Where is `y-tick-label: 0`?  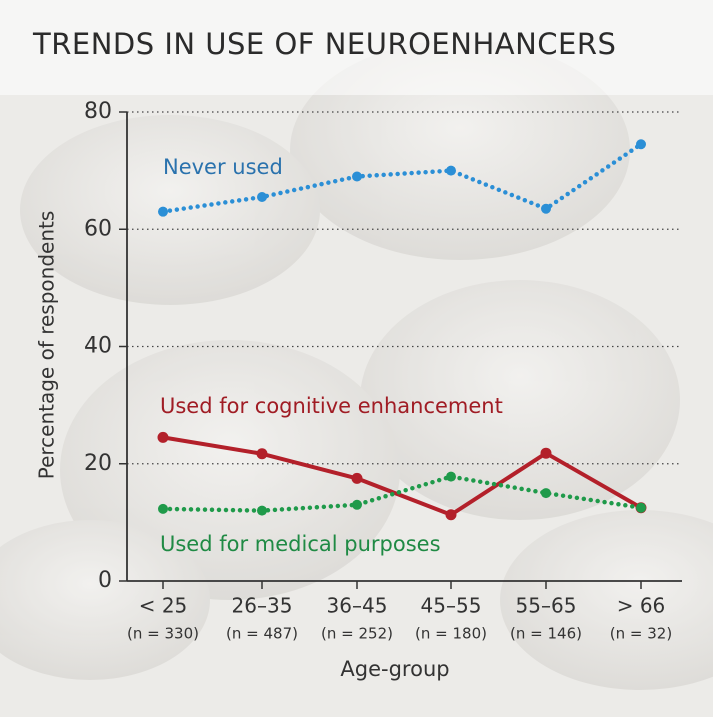 y-tick-label: 0 is located at coordinates (105, 580).